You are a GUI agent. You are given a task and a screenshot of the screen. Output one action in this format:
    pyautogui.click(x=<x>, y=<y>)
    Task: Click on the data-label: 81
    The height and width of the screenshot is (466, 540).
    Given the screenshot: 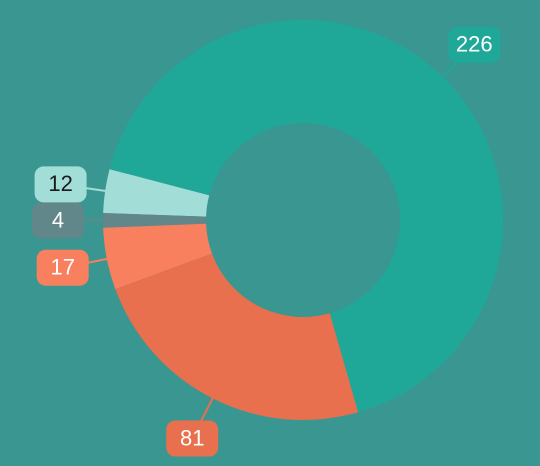 What is the action you would take?
    pyautogui.click(x=192, y=425)
    